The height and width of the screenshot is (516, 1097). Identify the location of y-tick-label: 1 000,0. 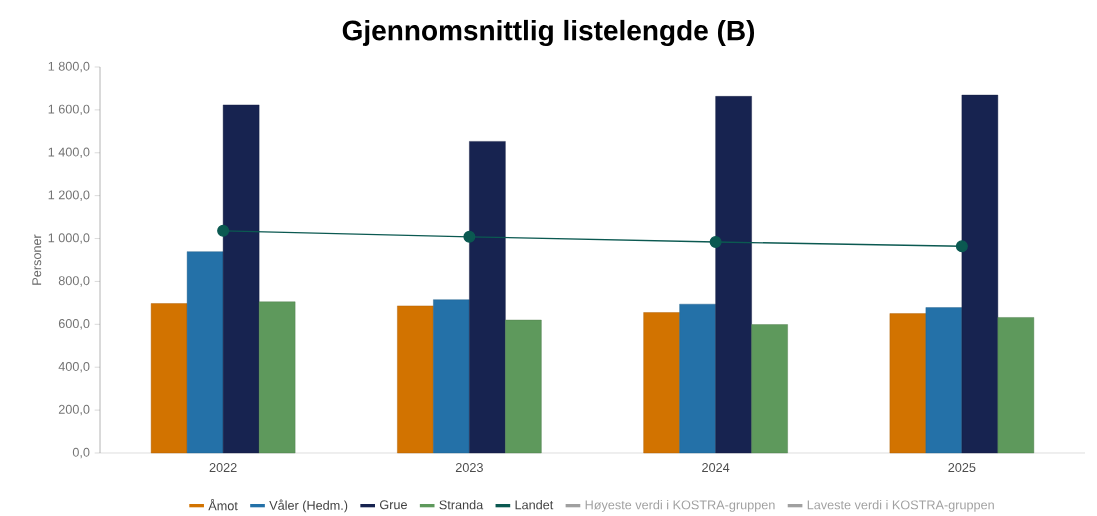
(69, 238).